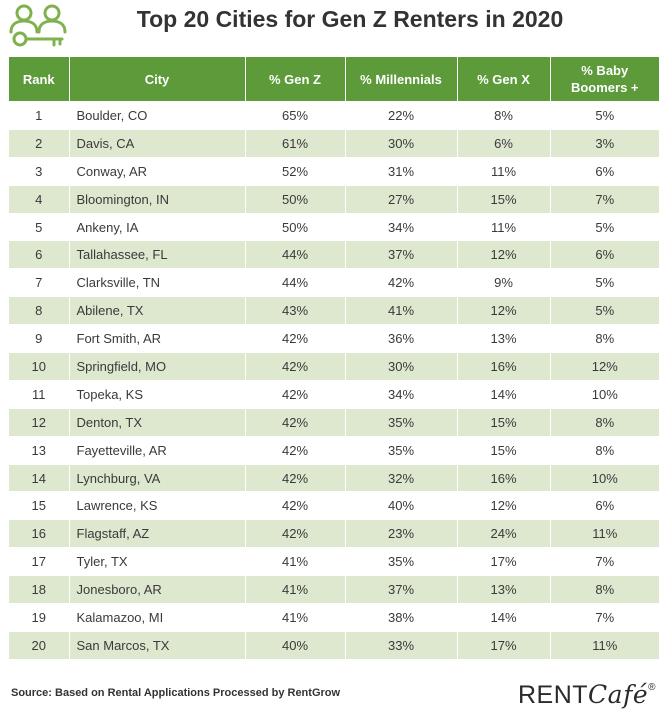  I want to click on cell-rank: 6, so click(39, 254).